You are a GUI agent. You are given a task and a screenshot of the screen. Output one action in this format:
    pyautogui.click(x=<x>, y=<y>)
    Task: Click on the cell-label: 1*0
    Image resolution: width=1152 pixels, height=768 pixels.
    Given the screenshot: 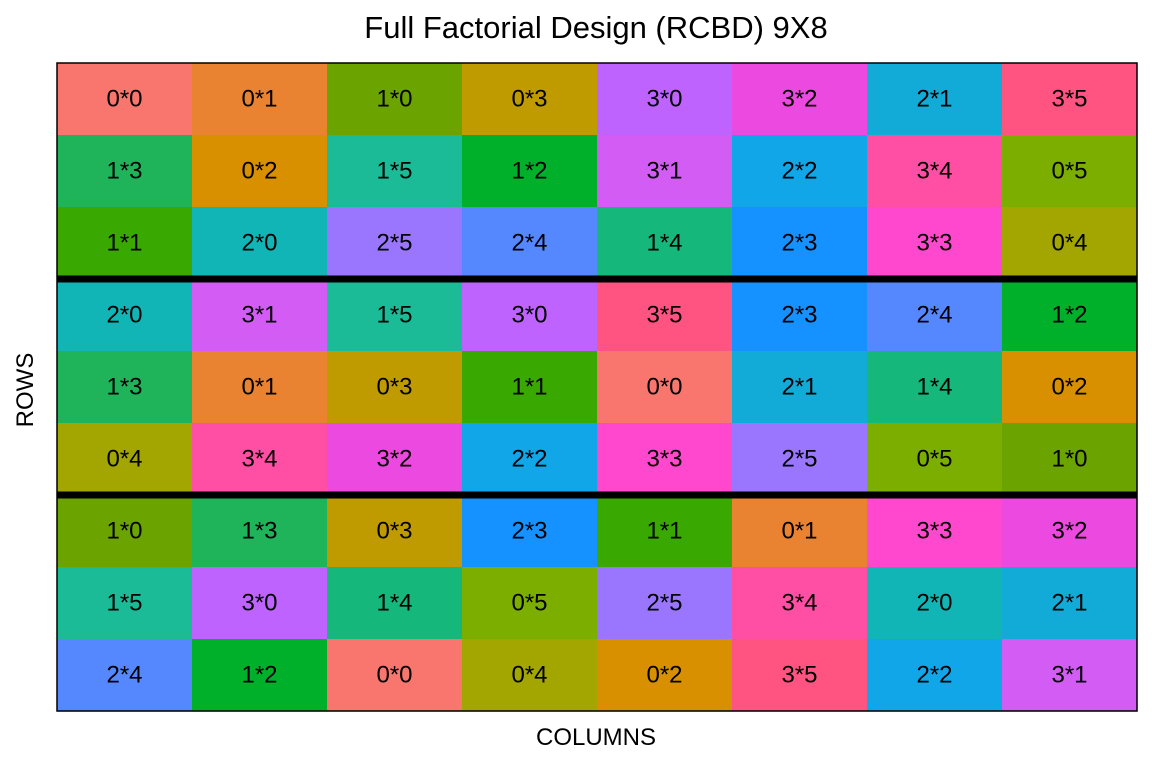 What is the action you would take?
    pyautogui.click(x=124, y=531)
    